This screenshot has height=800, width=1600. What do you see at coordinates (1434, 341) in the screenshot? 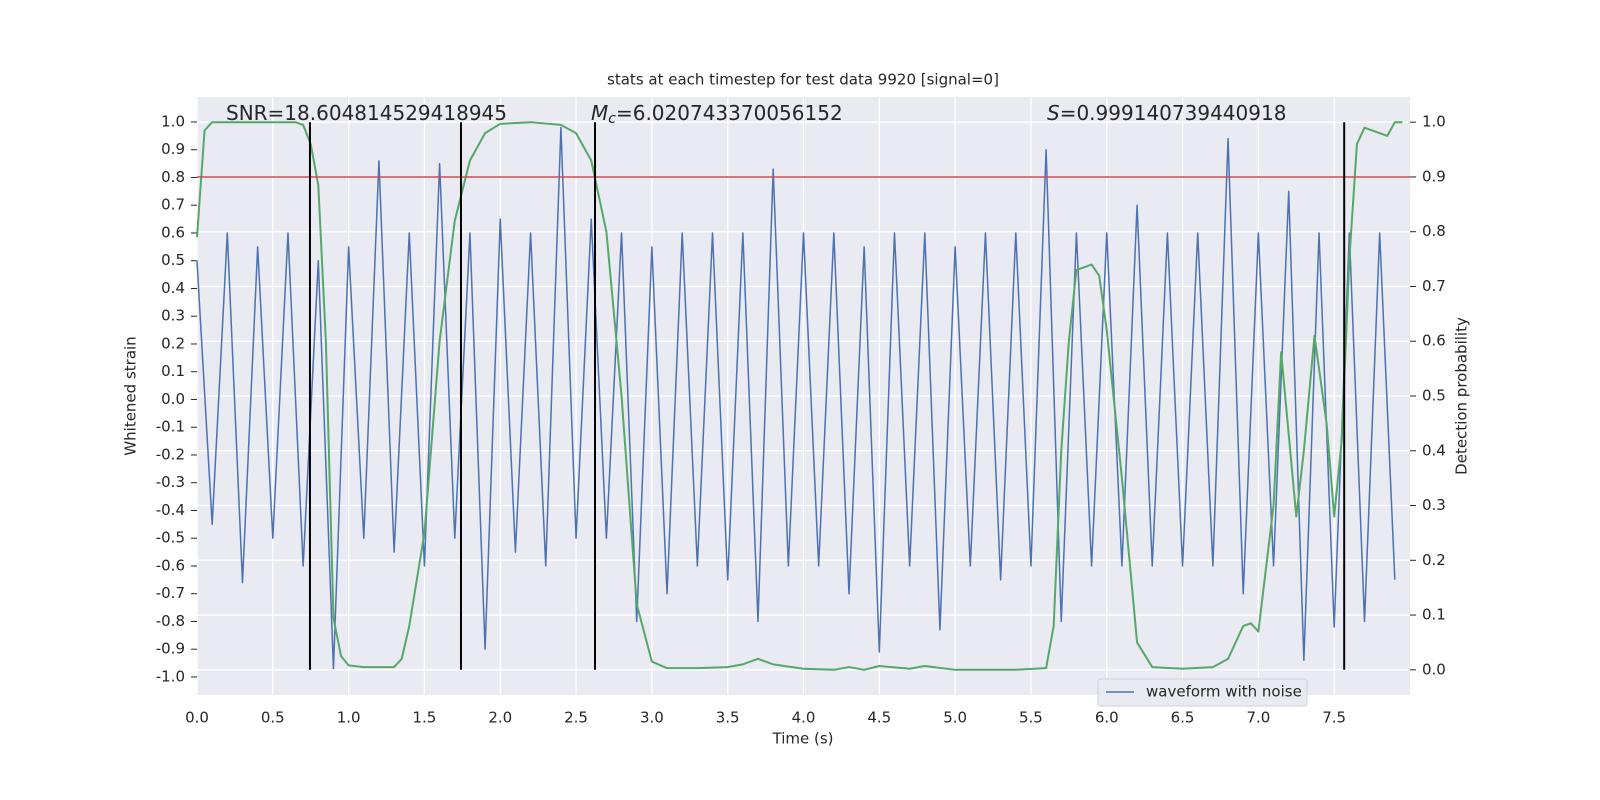
I see `y2-tick-label: 0.6` at bounding box center [1434, 341].